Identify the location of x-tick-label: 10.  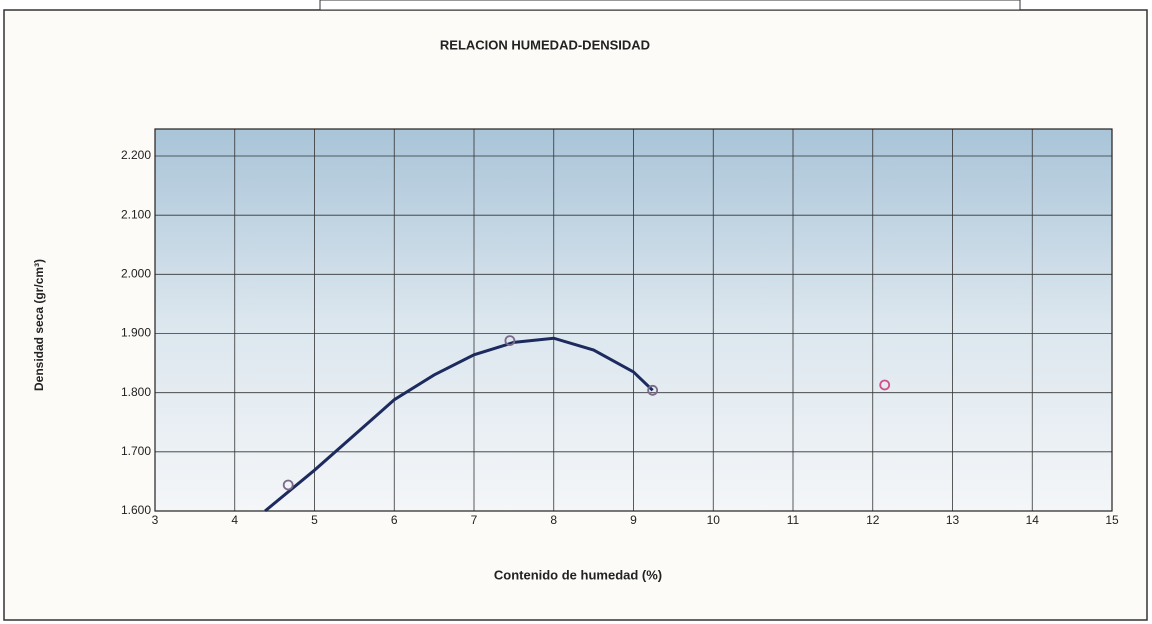
(714, 520).